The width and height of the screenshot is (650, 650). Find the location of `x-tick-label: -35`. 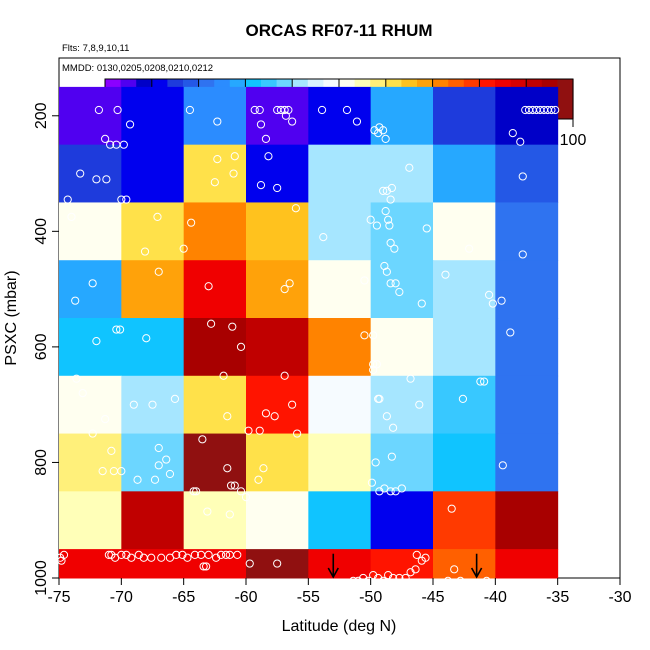

x-tick-label: -35 is located at coordinates (557, 597).